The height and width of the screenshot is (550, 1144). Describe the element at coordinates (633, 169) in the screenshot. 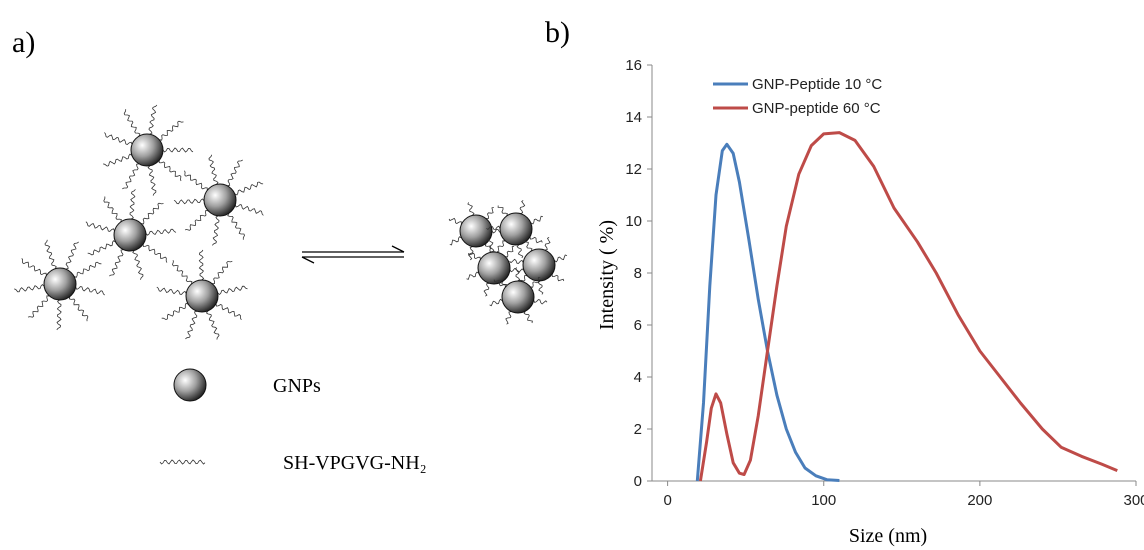

I see `y-tick-label: 12` at that location.